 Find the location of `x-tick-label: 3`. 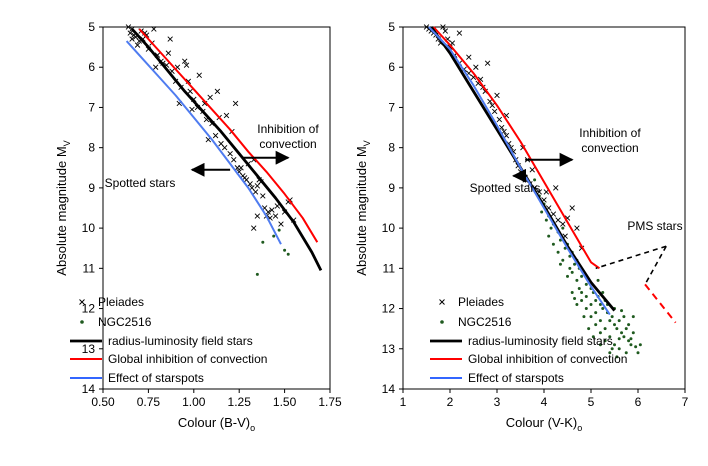

x-tick-label: 3 is located at coordinates (497, 402).